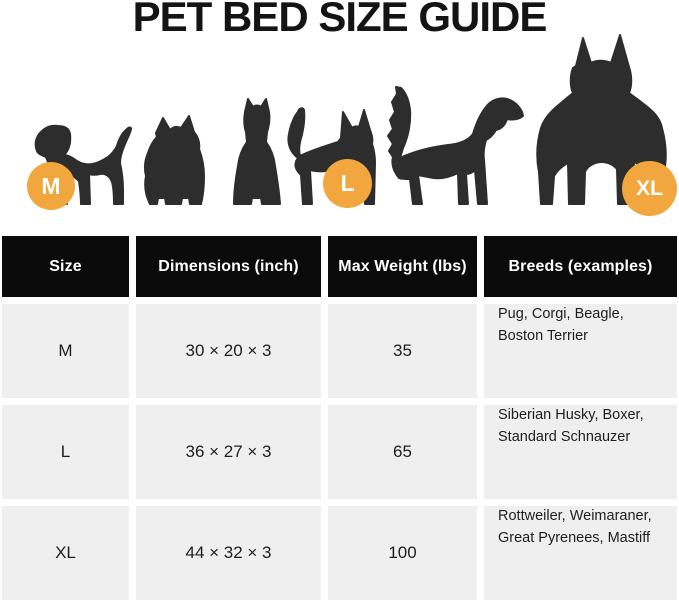 This screenshot has height=608, width=679. What do you see at coordinates (228, 452) in the screenshot?
I see `cell-dimensions-l: 36 × 27 × 3` at bounding box center [228, 452].